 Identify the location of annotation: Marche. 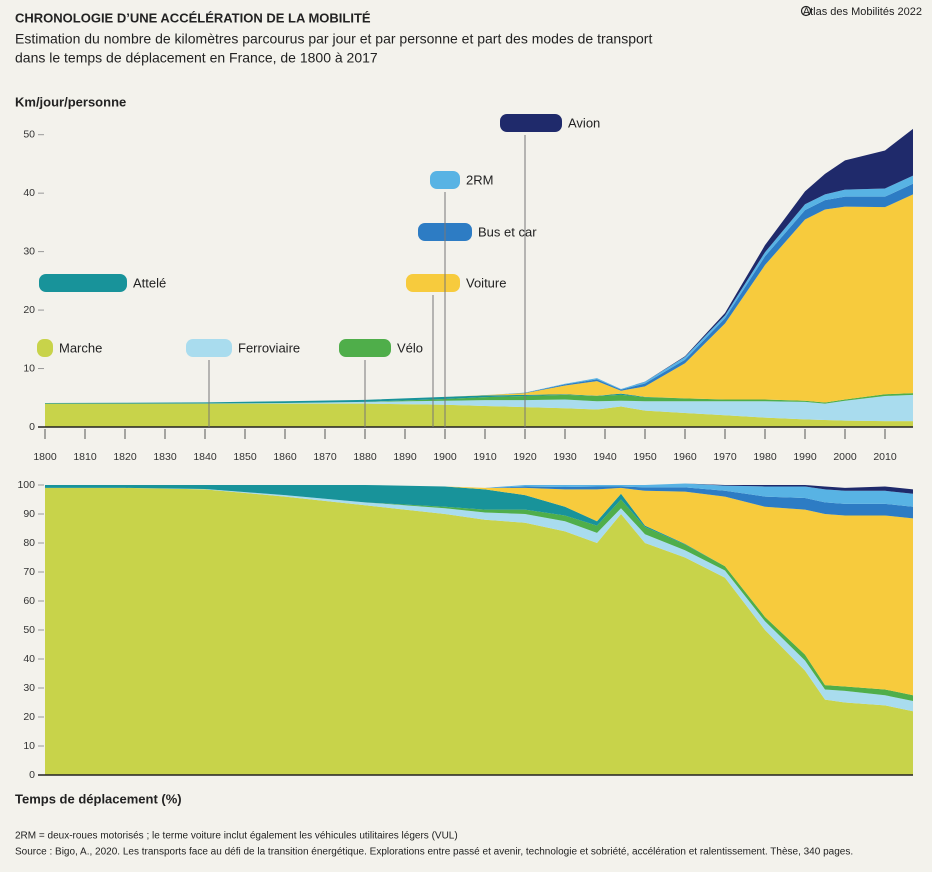
(80, 347).